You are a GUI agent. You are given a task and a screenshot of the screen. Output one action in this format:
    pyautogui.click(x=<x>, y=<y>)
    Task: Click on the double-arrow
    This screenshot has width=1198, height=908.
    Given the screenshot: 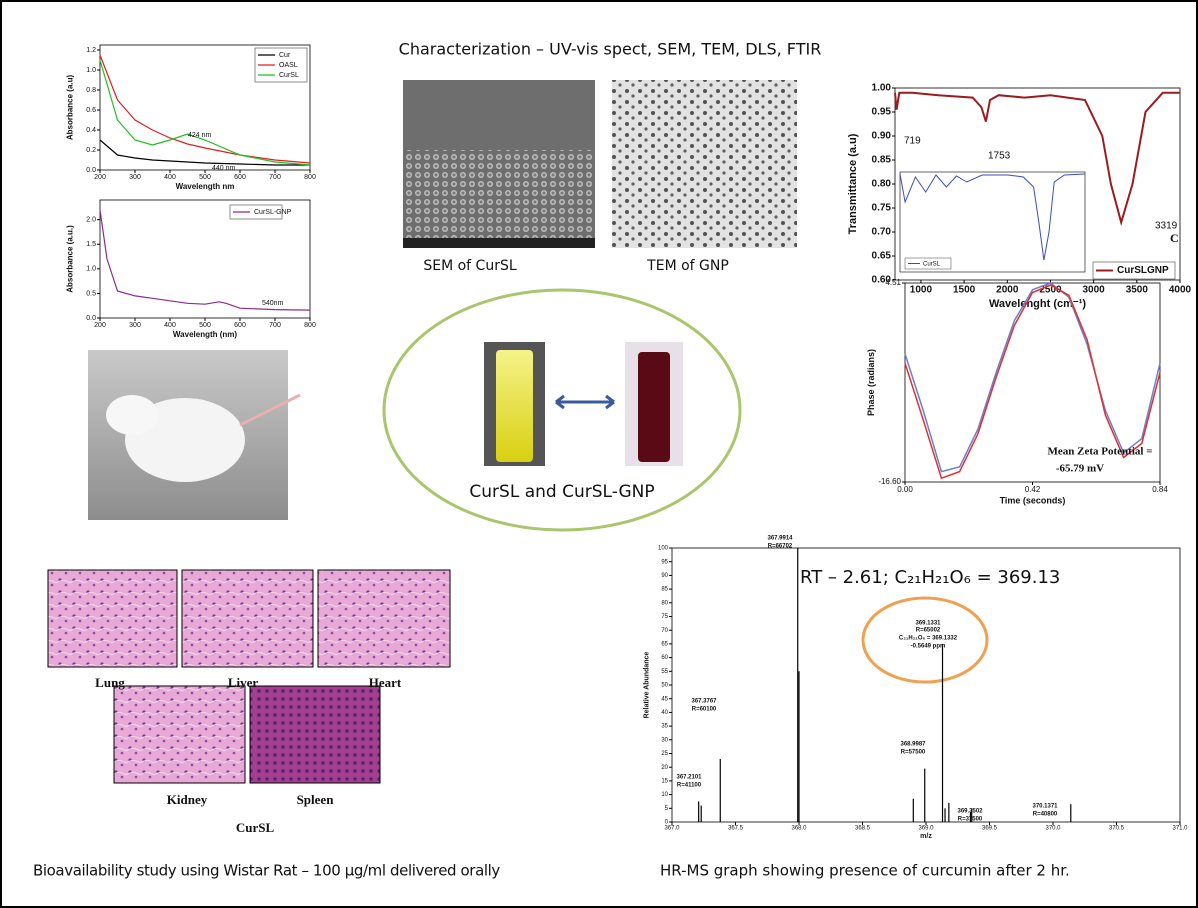 What is the action you would take?
    pyautogui.click(x=585, y=402)
    